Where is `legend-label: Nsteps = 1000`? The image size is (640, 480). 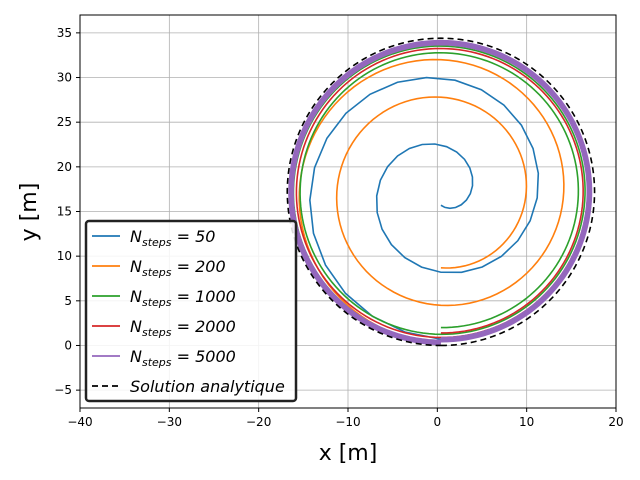 legend-label: Nsteps = 1000 is located at coordinates (183, 298).